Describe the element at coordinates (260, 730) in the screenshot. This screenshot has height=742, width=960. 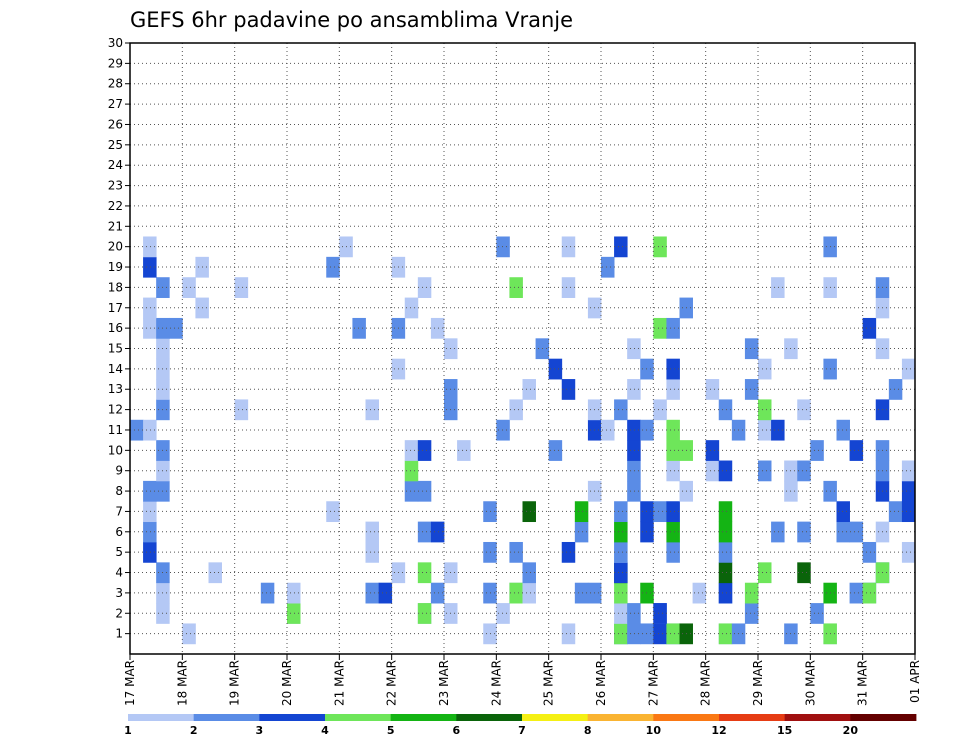
I see `colorbar-label: 3` at that location.